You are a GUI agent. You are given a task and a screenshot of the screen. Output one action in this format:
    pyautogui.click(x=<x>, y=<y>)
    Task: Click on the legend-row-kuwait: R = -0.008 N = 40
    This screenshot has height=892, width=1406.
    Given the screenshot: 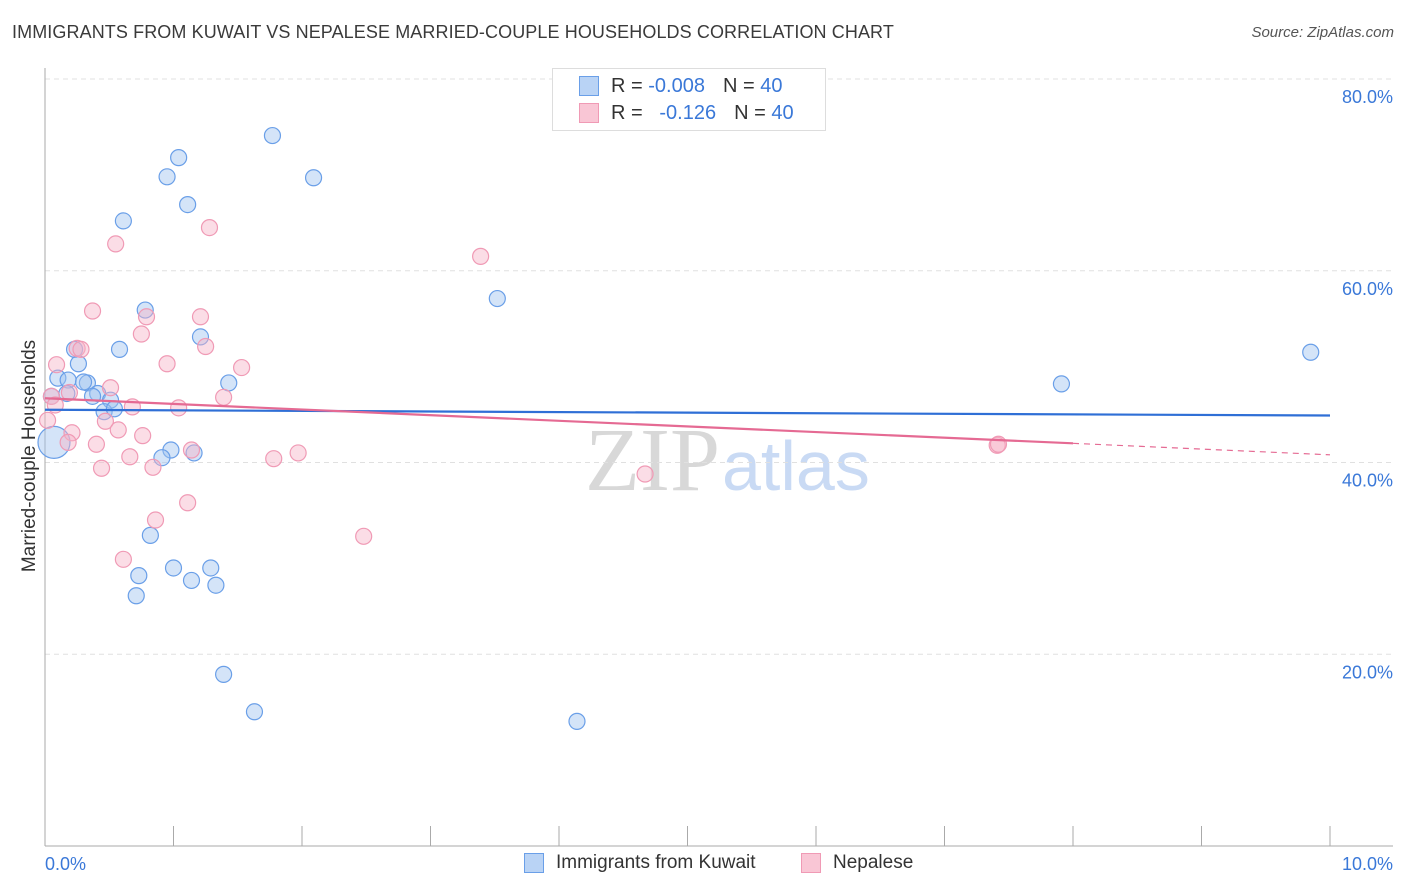 What is the action you would take?
    pyautogui.click(x=680, y=86)
    